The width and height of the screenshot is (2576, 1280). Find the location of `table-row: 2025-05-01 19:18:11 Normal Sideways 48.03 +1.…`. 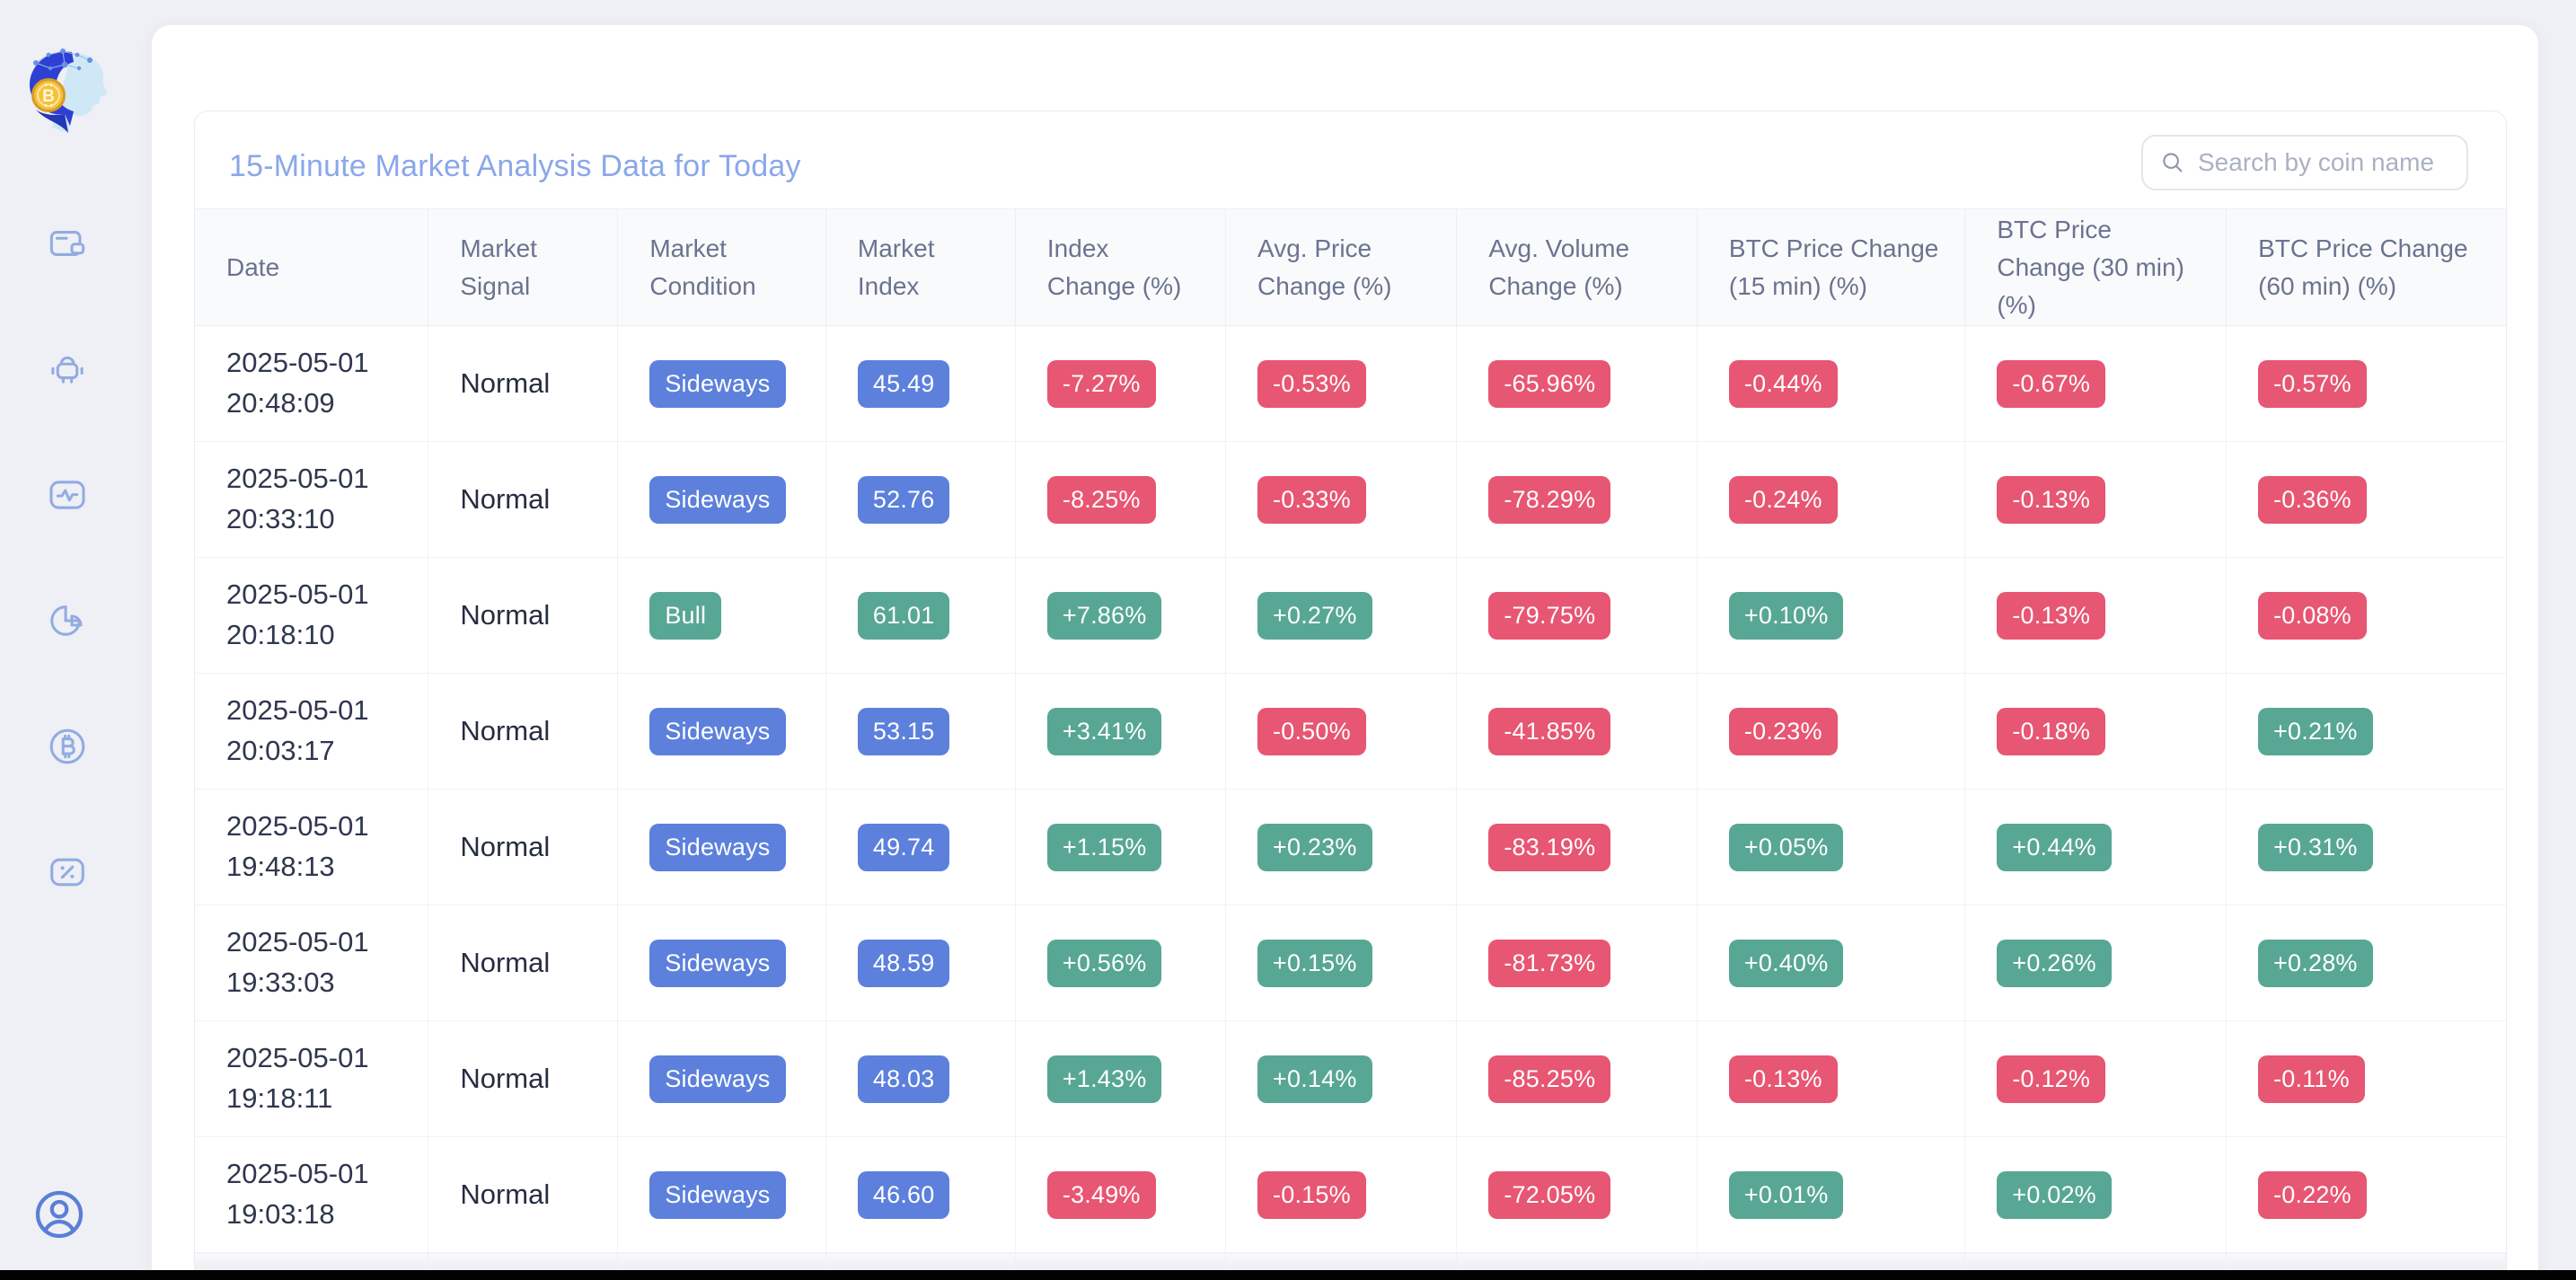

table-row: 2025-05-01 19:18:11 Normal Sideways 48.03 +1.… is located at coordinates (1350, 1078).